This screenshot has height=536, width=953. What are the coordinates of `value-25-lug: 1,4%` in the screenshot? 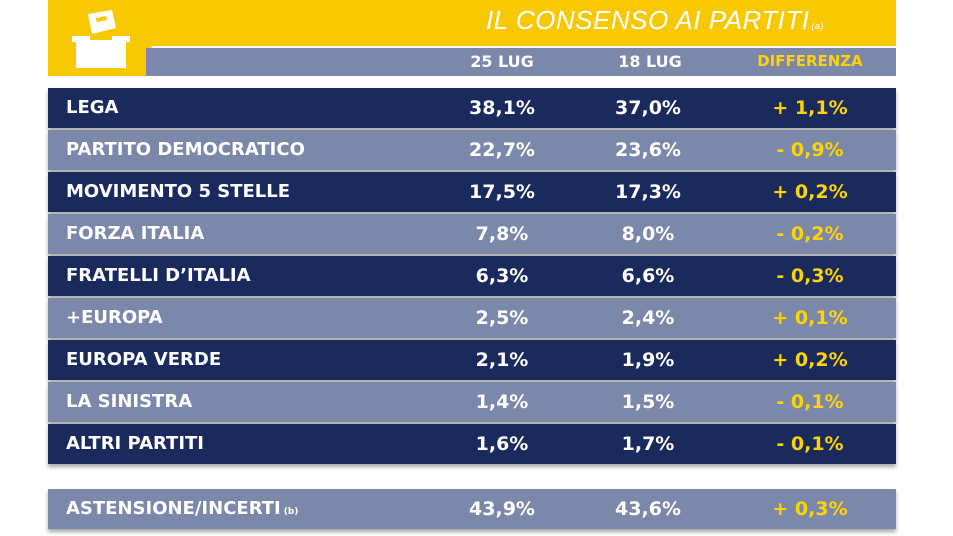 It's located at (502, 402).